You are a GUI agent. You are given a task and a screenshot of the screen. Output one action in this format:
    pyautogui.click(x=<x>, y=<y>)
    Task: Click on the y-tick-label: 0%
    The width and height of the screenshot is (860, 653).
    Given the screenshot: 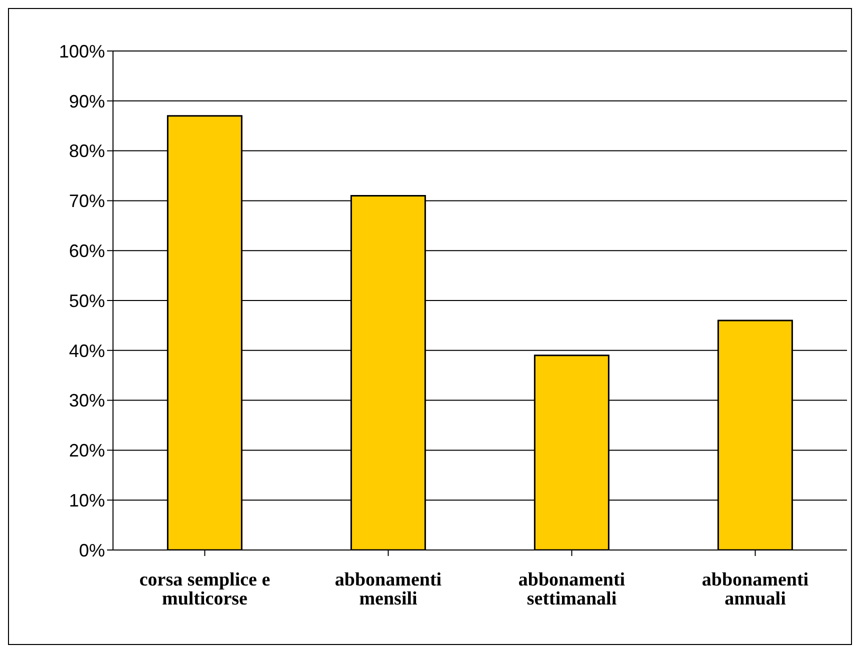 What is the action you would take?
    pyautogui.click(x=91, y=550)
    